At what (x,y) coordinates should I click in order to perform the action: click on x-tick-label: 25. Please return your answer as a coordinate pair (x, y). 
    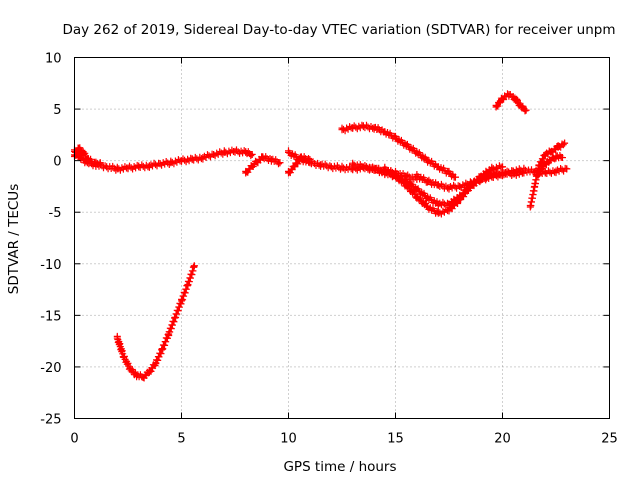
    Looking at the image, I should click on (609, 439).